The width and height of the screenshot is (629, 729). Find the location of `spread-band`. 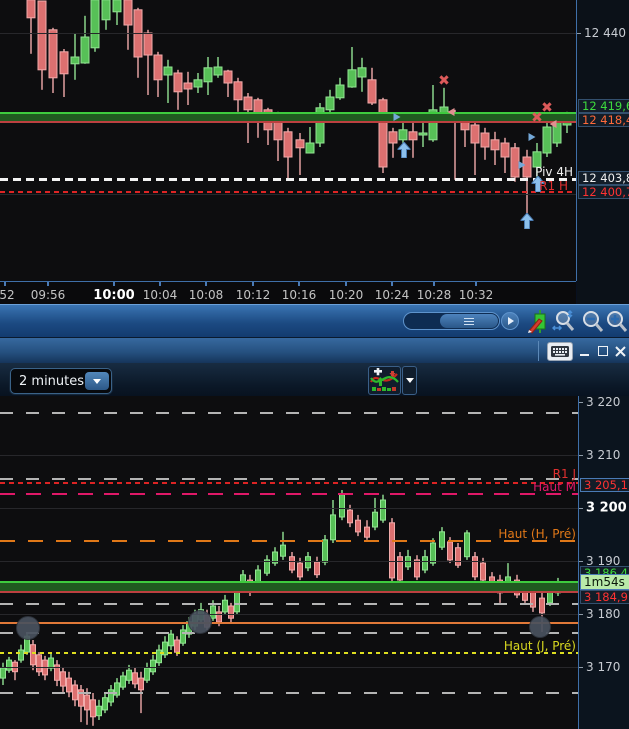

spread-band is located at coordinates (289, 586).